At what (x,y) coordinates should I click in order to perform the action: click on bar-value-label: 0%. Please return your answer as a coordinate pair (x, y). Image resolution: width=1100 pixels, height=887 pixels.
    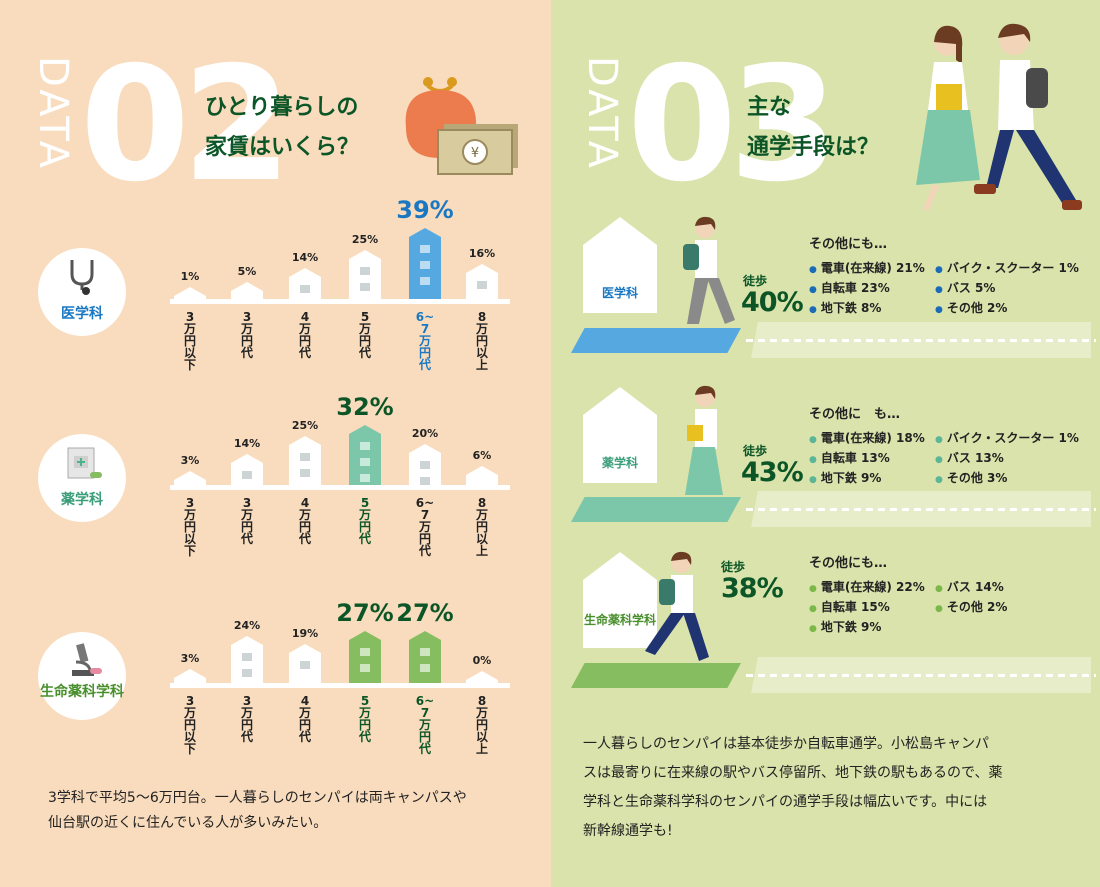
    Looking at the image, I should click on (482, 660).